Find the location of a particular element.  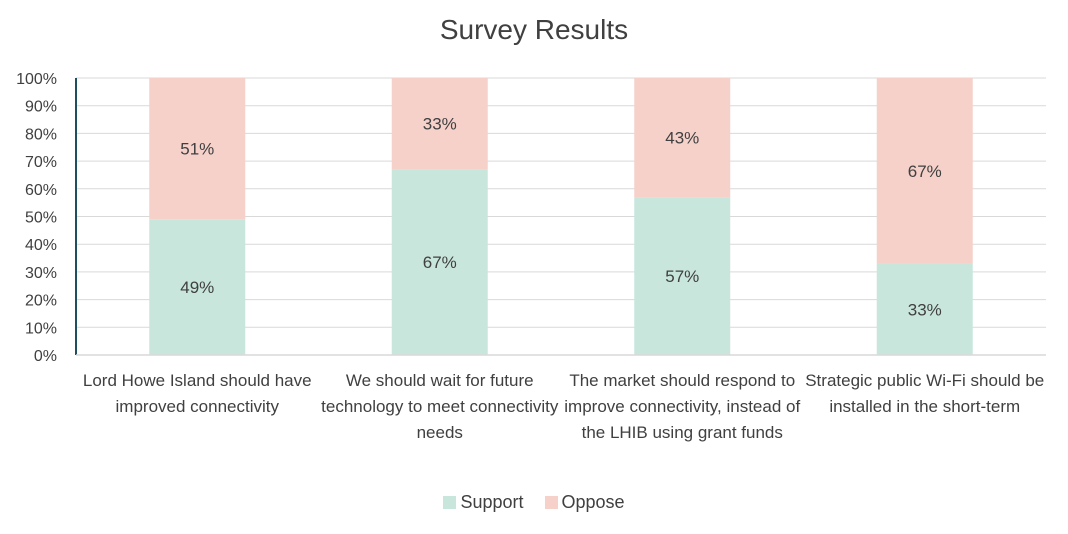

data-label-oppose-0: 51% is located at coordinates (197, 149).